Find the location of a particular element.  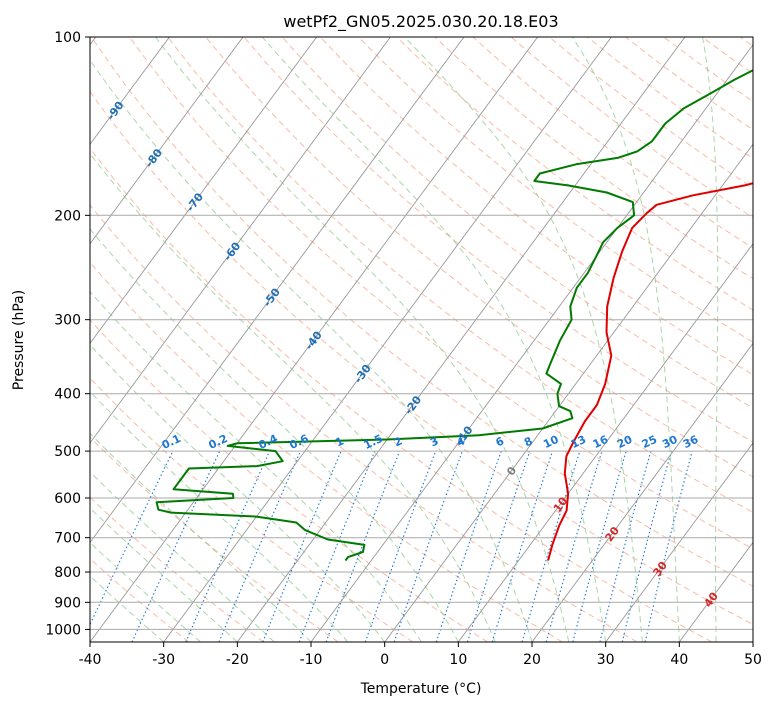

mixing-ratio-label: 30 is located at coordinates (670, 442).